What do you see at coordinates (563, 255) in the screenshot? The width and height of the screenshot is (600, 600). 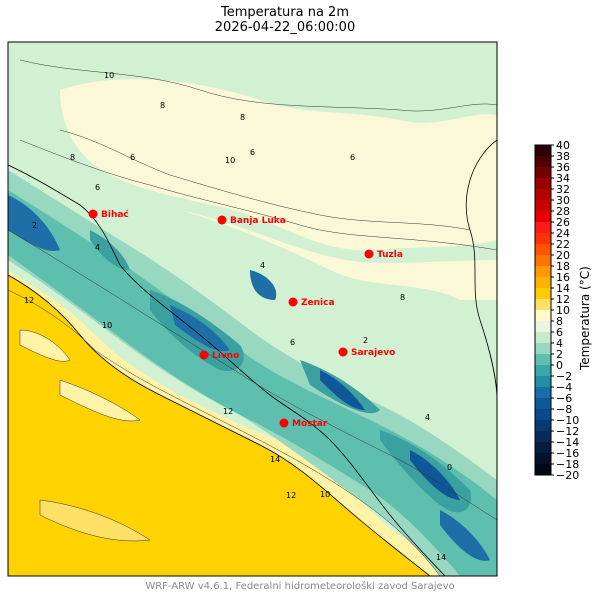 I see `colorbar-tick-label: 20` at bounding box center [563, 255].